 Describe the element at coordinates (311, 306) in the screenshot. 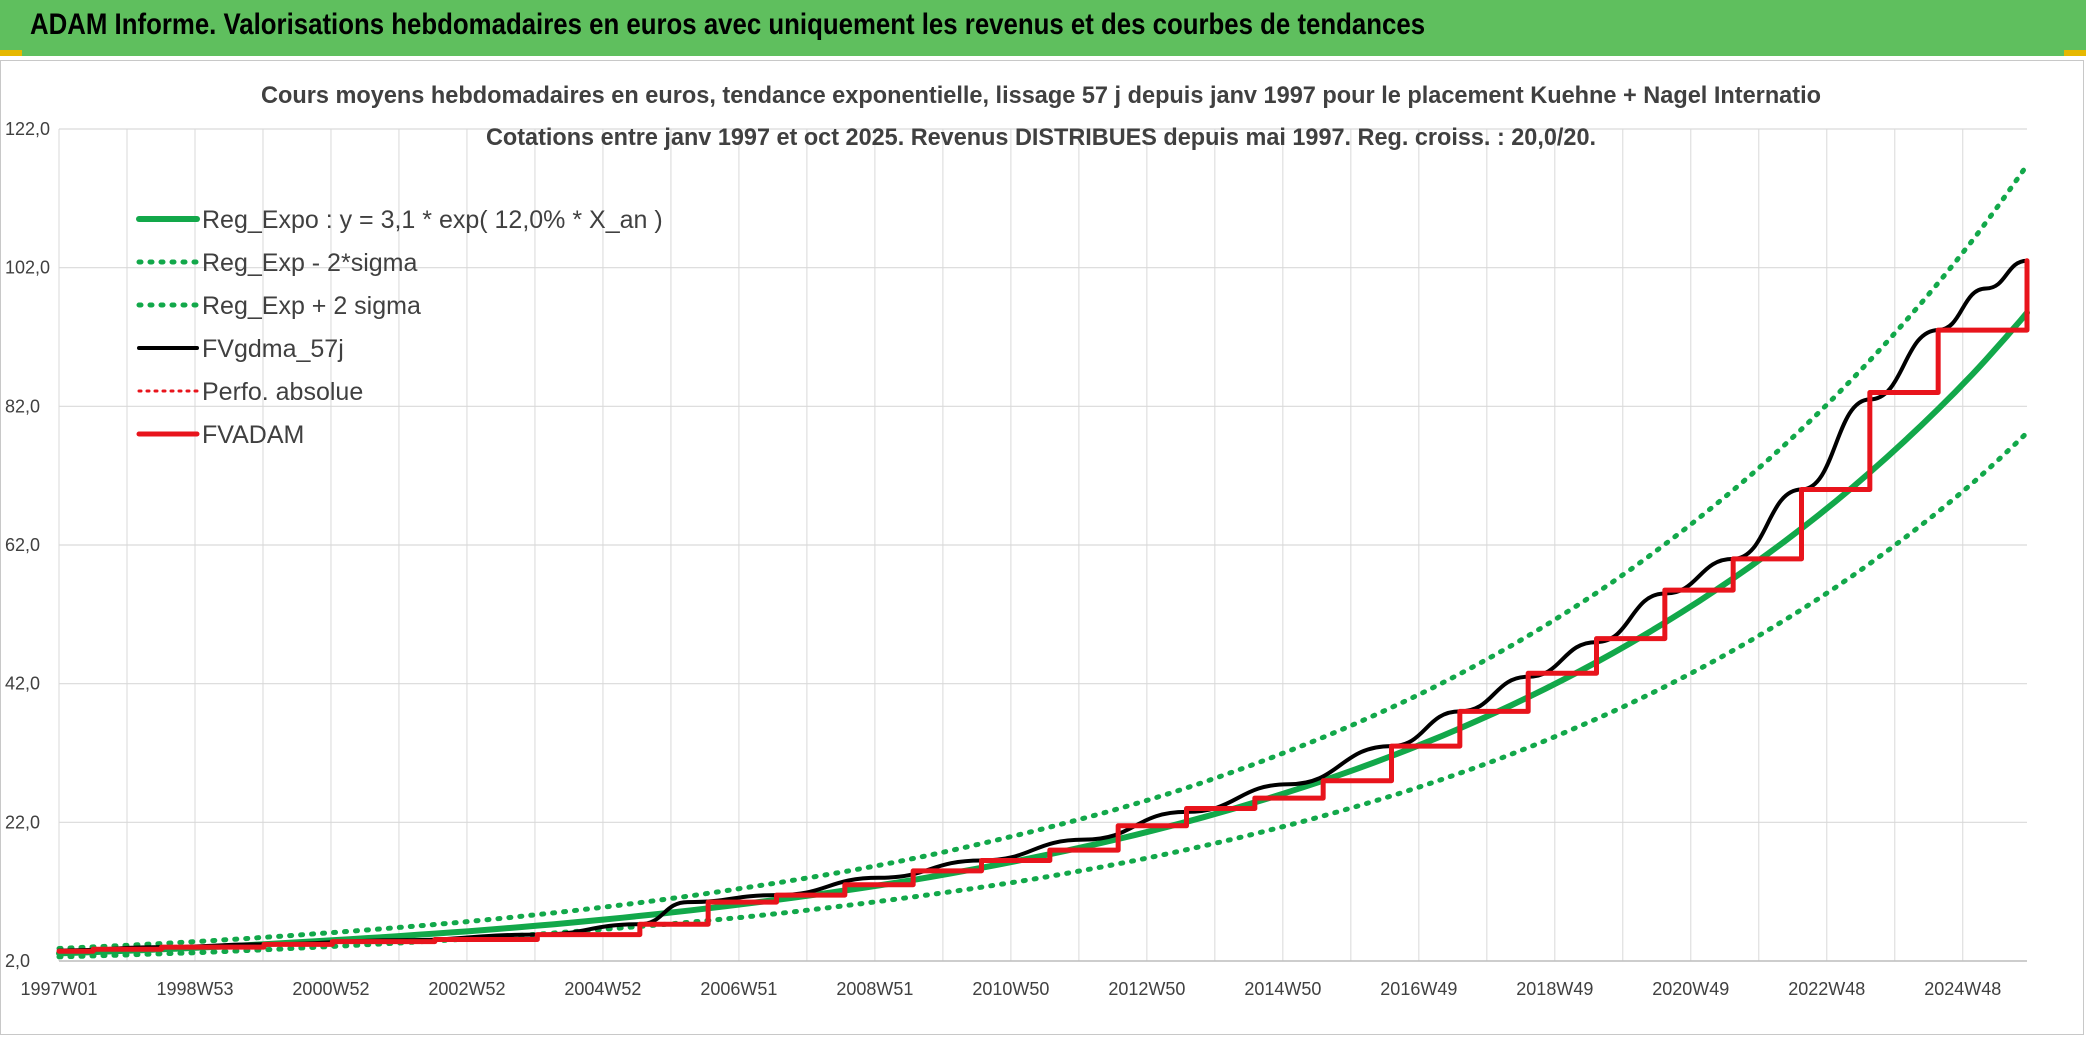

I see `legend-label-2: Reg_Exp + 2 sigma` at that location.